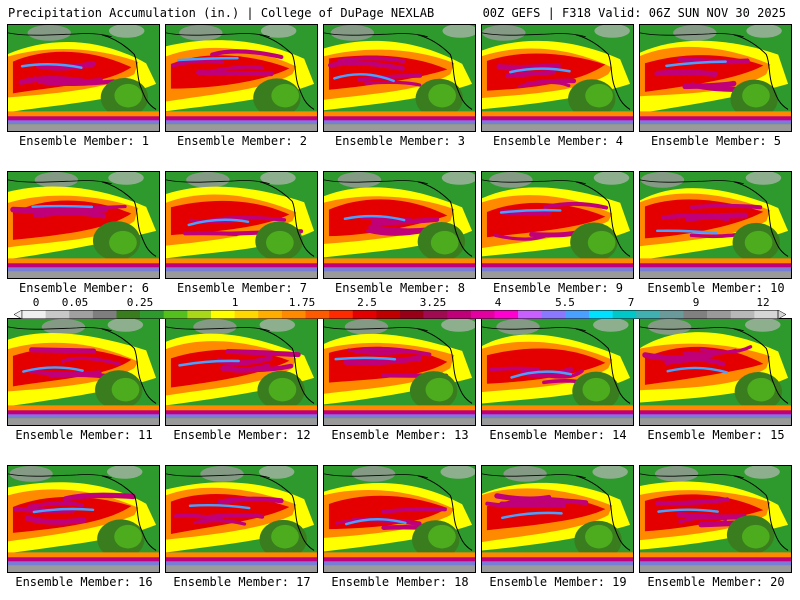  I want to click on ensemble-member-label: Ensemble Member: 6, so click(84, 288).